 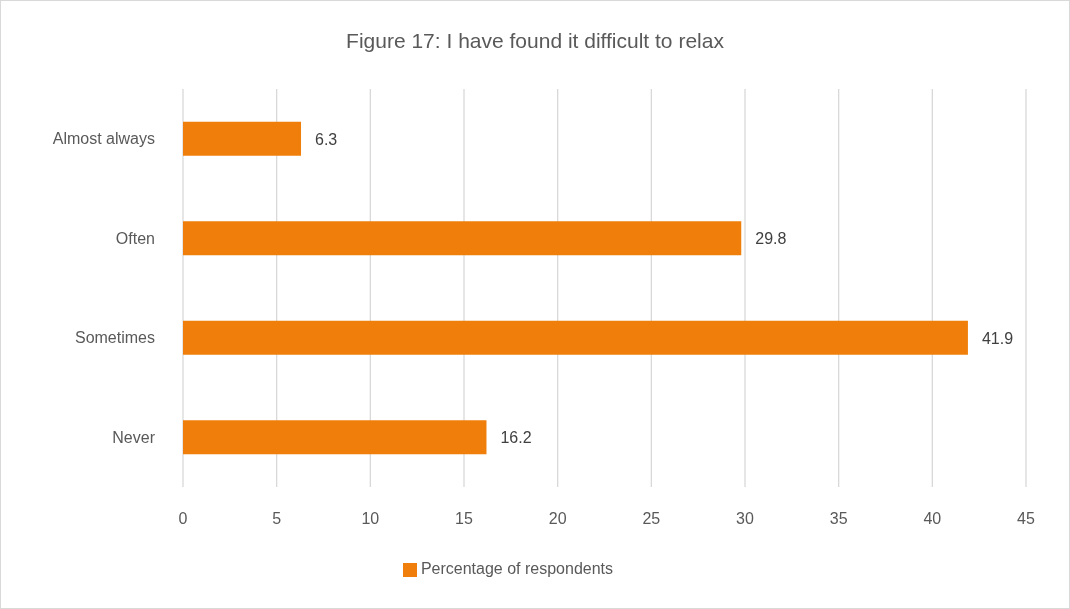 What do you see at coordinates (1026, 519) in the screenshot?
I see `x-tick-label: 45` at bounding box center [1026, 519].